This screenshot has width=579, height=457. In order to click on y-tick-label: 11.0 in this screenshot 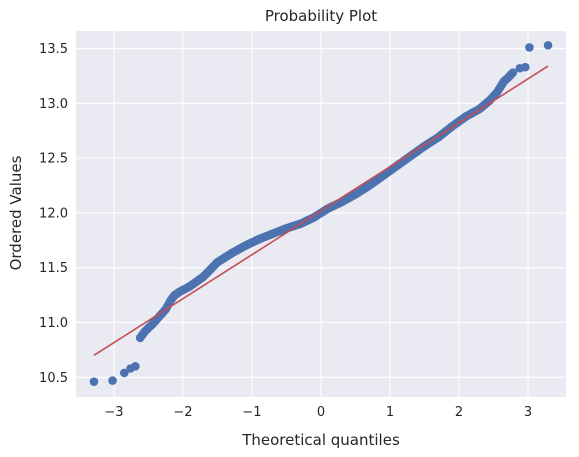, I will do `click(53, 323)`.